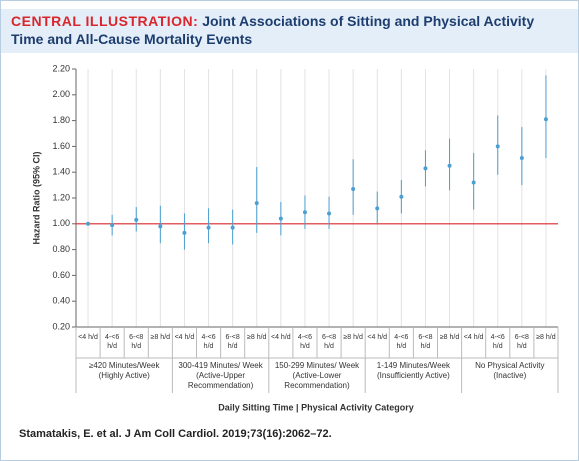 The width and height of the screenshot is (579, 461). I want to click on y-tick-label: 1.20, so click(61, 197).